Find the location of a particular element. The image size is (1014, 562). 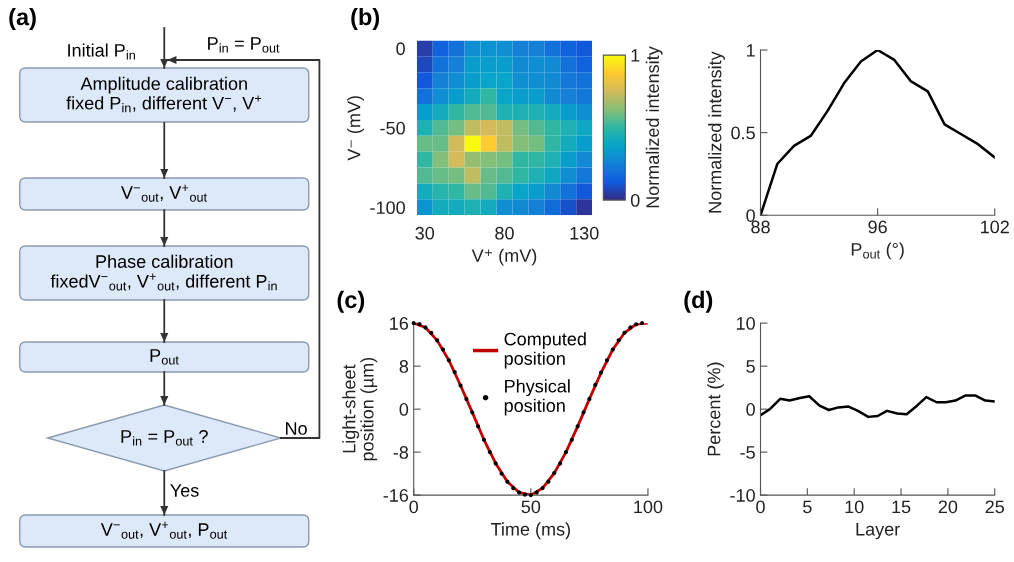

x-tick-label: 10 is located at coordinates (854, 507).